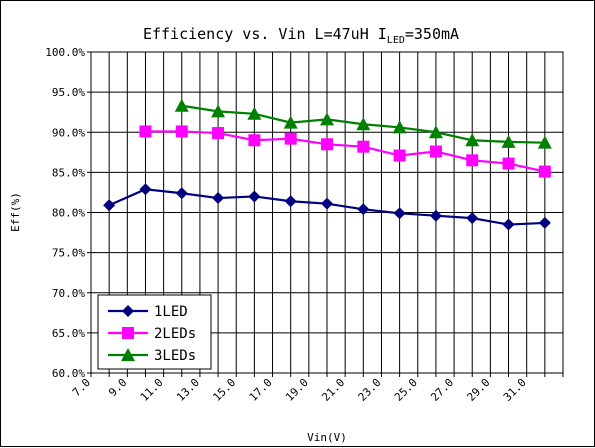 This screenshot has width=595, height=448. What do you see at coordinates (68, 172) in the screenshot?
I see `y-tick-label: 85.0%` at bounding box center [68, 172].